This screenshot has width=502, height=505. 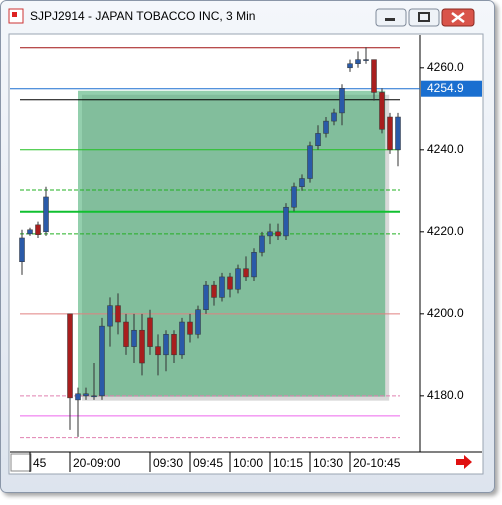 What do you see at coordinates (445, 149) in the screenshot?
I see `y-tick-label: 4240.0` at bounding box center [445, 149].